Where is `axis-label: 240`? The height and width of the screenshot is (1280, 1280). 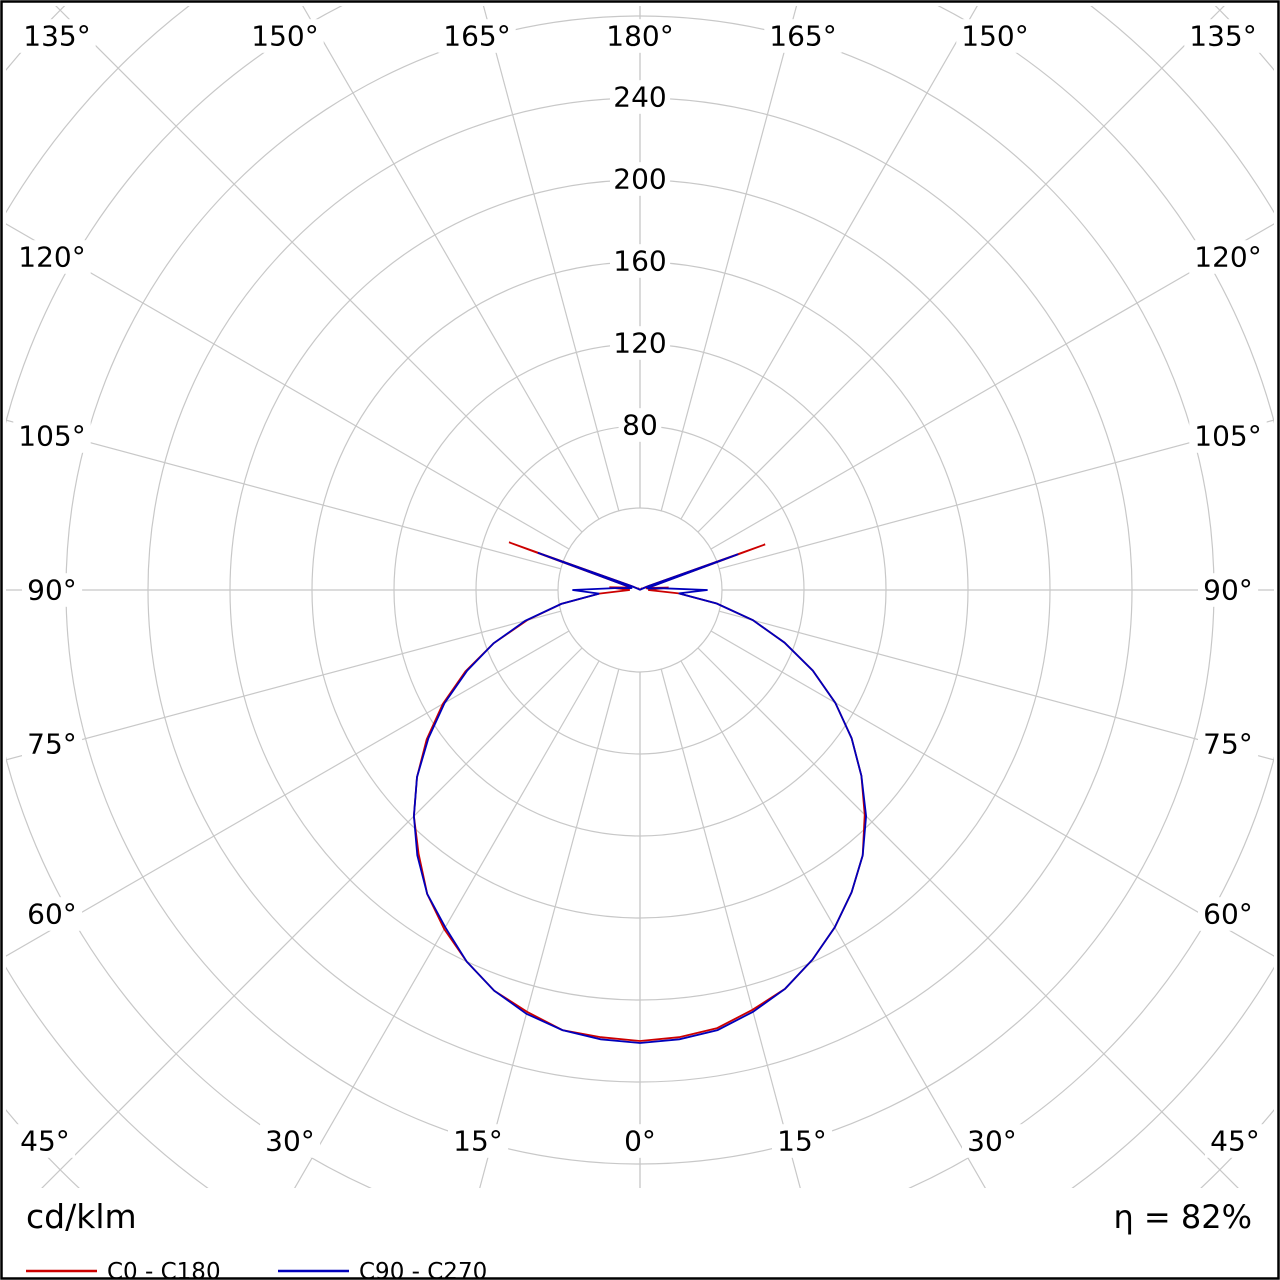
axis-label: 240 is located at coordinates (639, 97).